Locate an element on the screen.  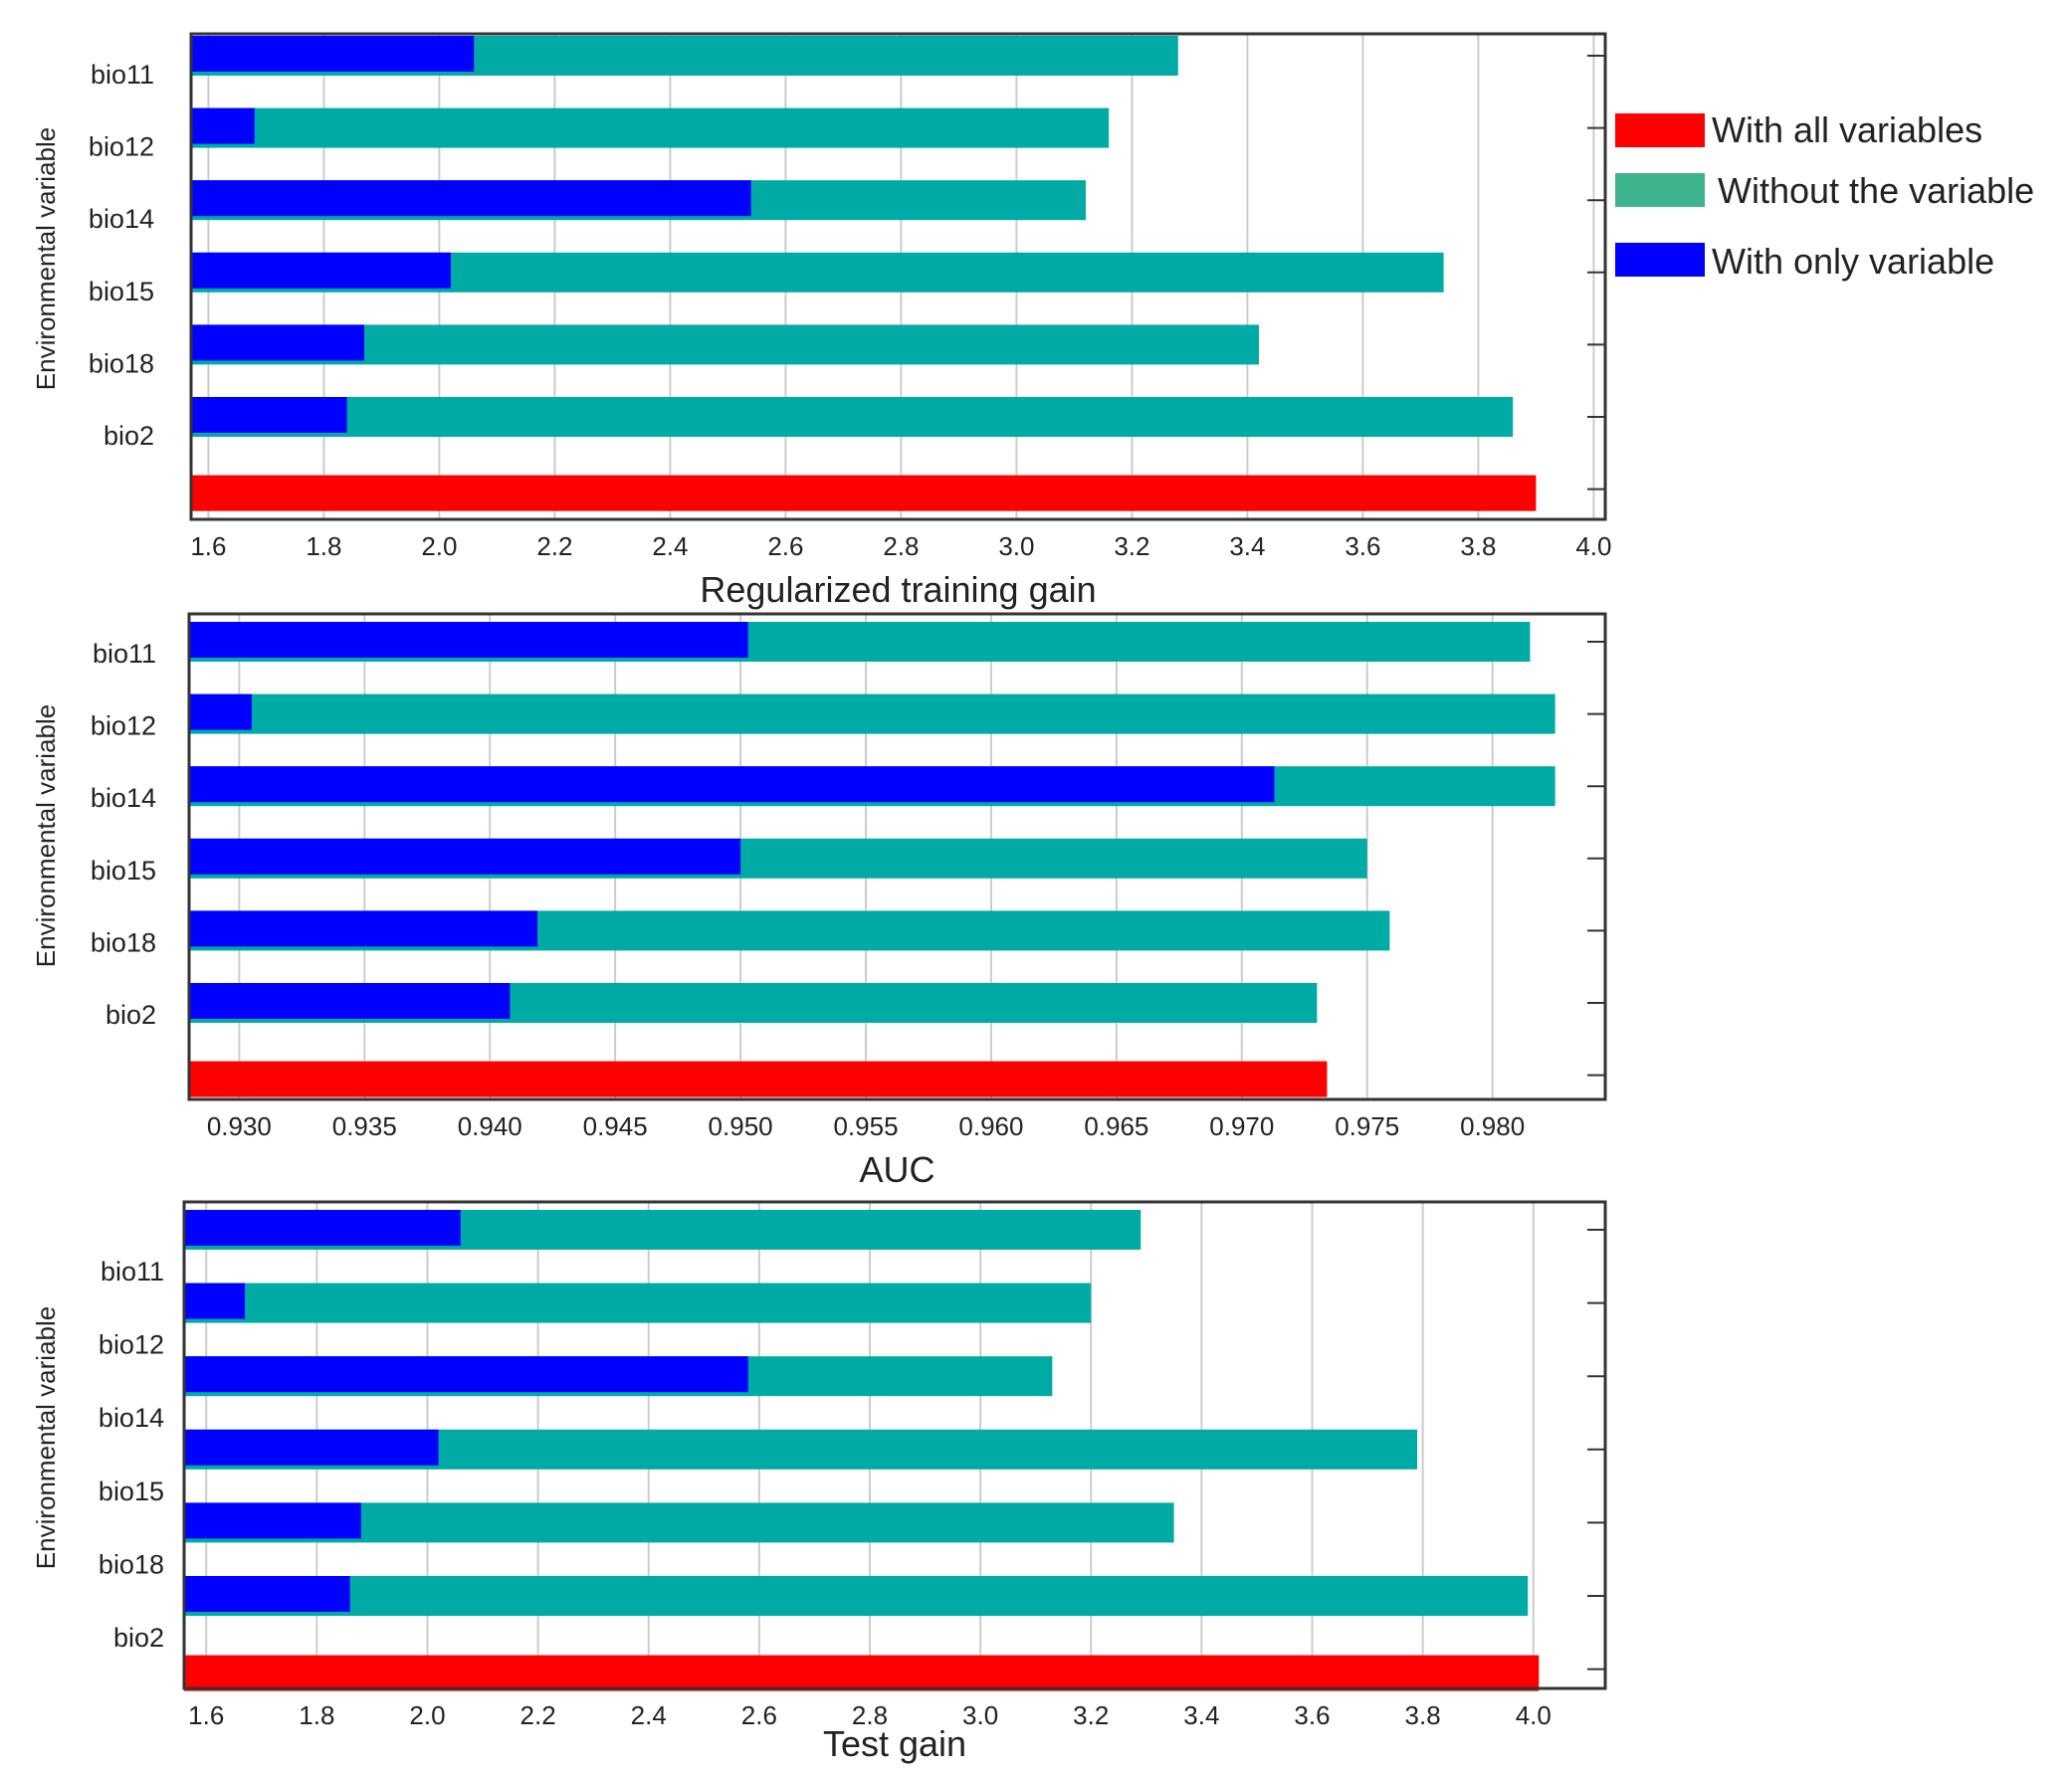
legend-label-all-variables: With all variables is located at coordinates (1847, 129).